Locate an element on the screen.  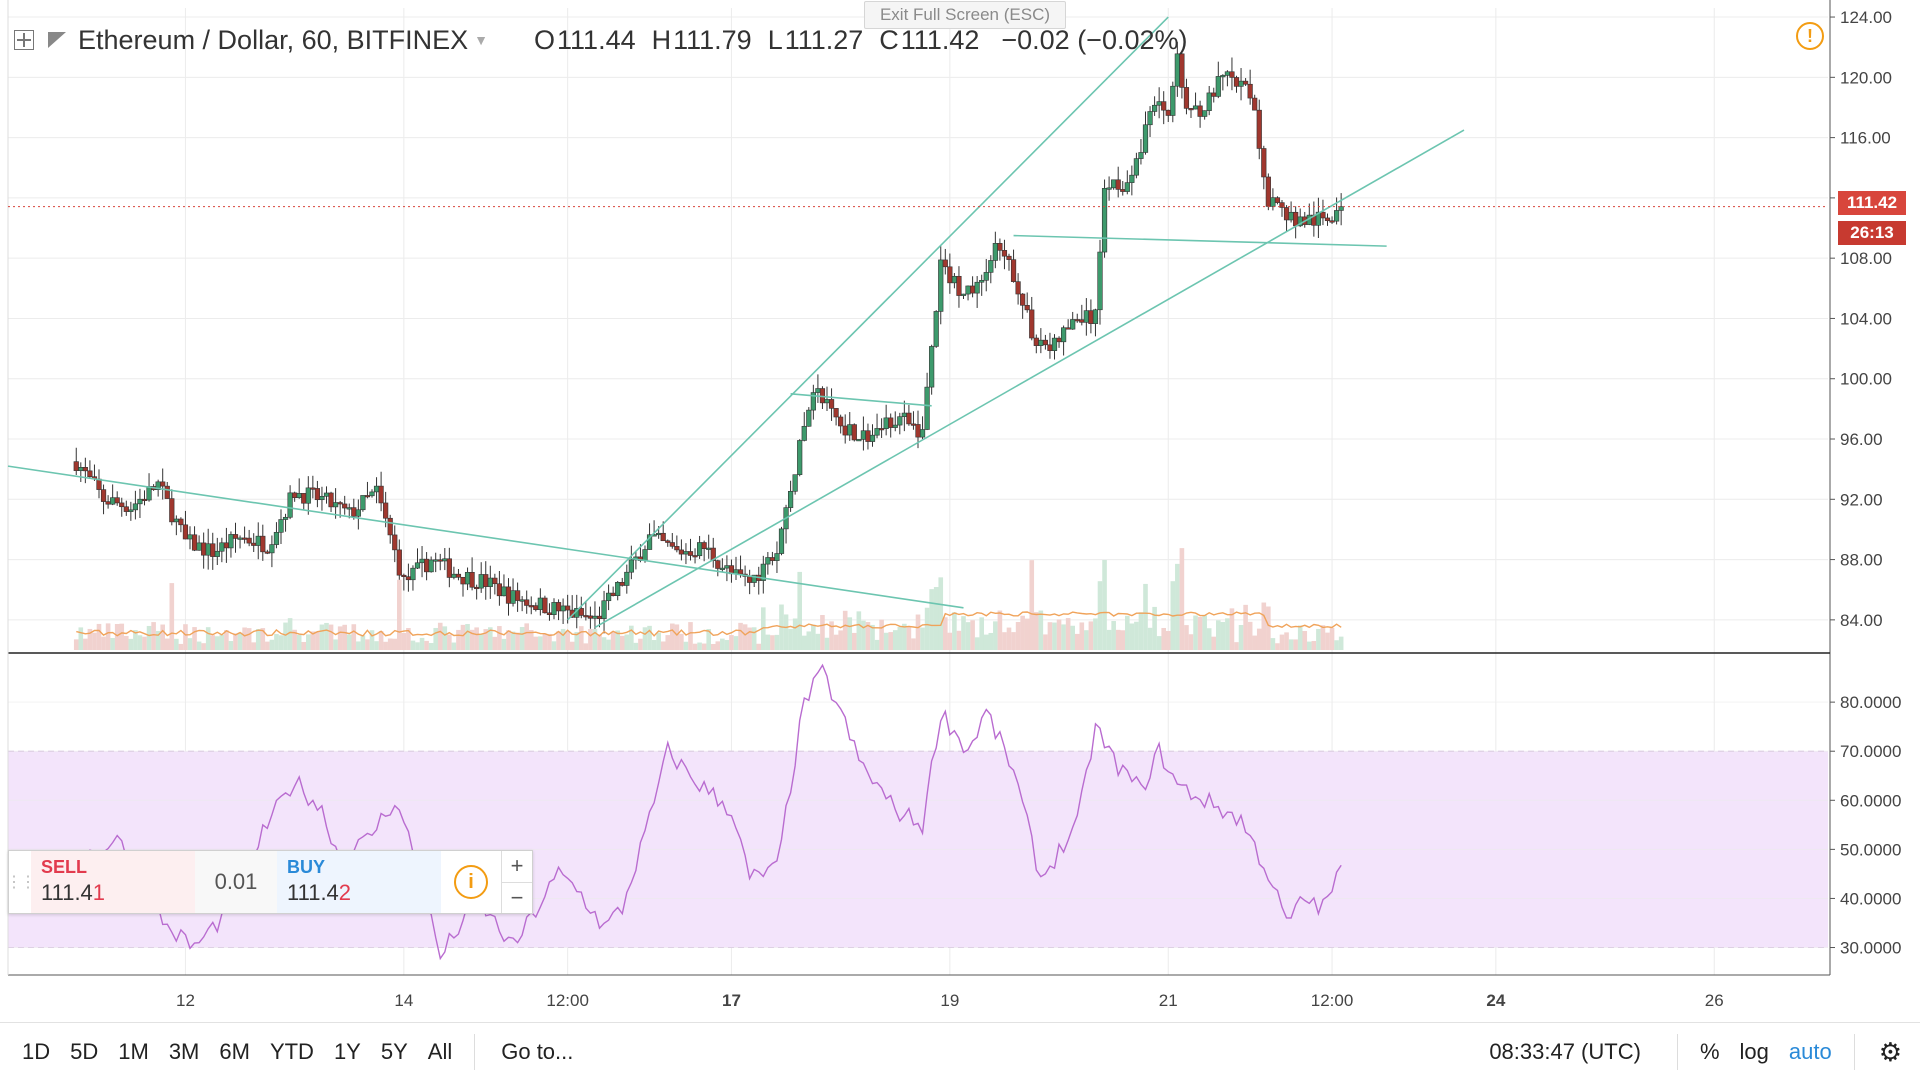
drag-handle-icon: ⋮⋮ is located at coordinates (21, 882).